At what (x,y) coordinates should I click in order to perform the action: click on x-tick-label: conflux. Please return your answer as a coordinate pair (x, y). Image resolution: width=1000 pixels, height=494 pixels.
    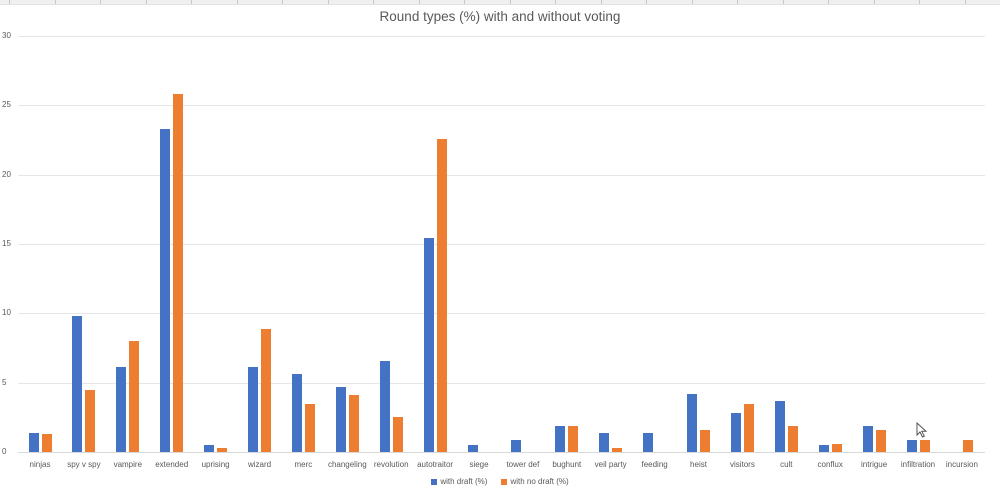
    Looking at the image, I should click on (830, 464).